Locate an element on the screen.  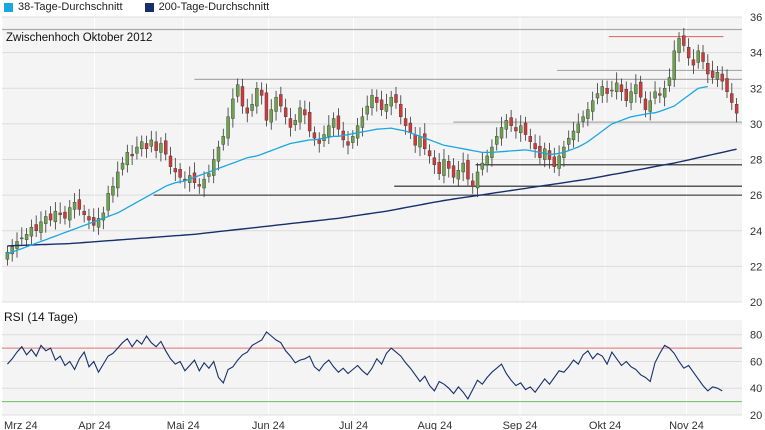
legend-item-ma200: 200-Tage-Durchschnitt is located at coordinates (206, 7).